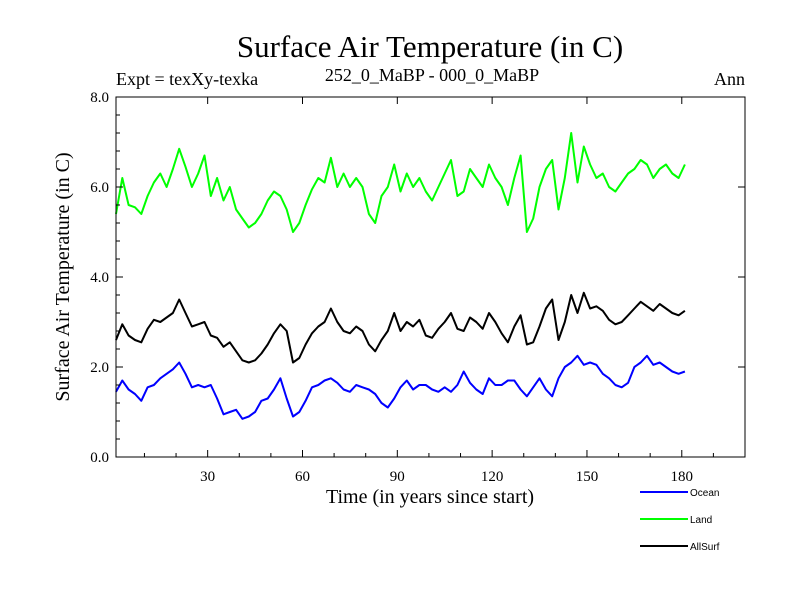 The height and width of the screenshot is (600, 800). What do you see at coordinates (187, 79) in the screenshot?
I see `experiment-label: Expt = texXy-texka` at bounding box center [187, 79].